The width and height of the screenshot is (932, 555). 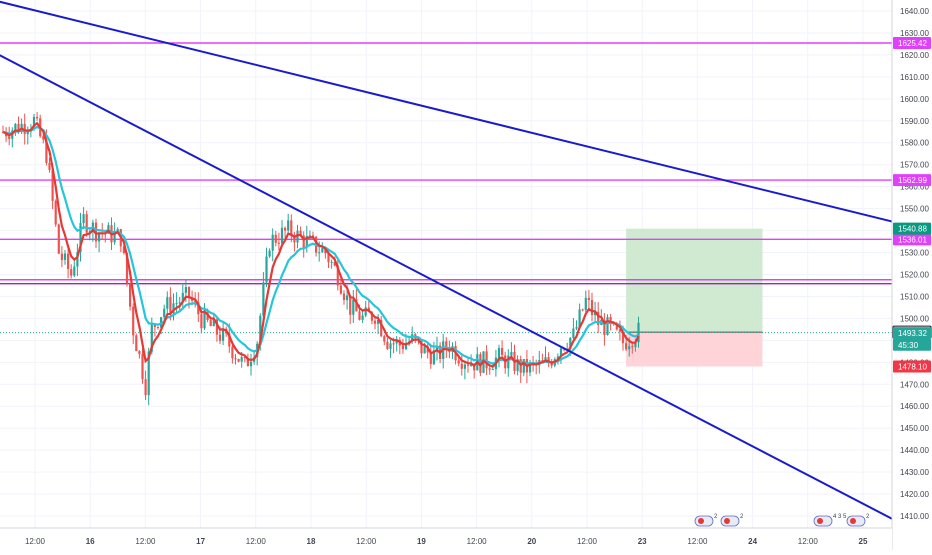 What do you see at coordinates (782, 520) in the screenshot?
I see `event-badges: 2 2 4 3 5 2` at bounding box center [782, 520].